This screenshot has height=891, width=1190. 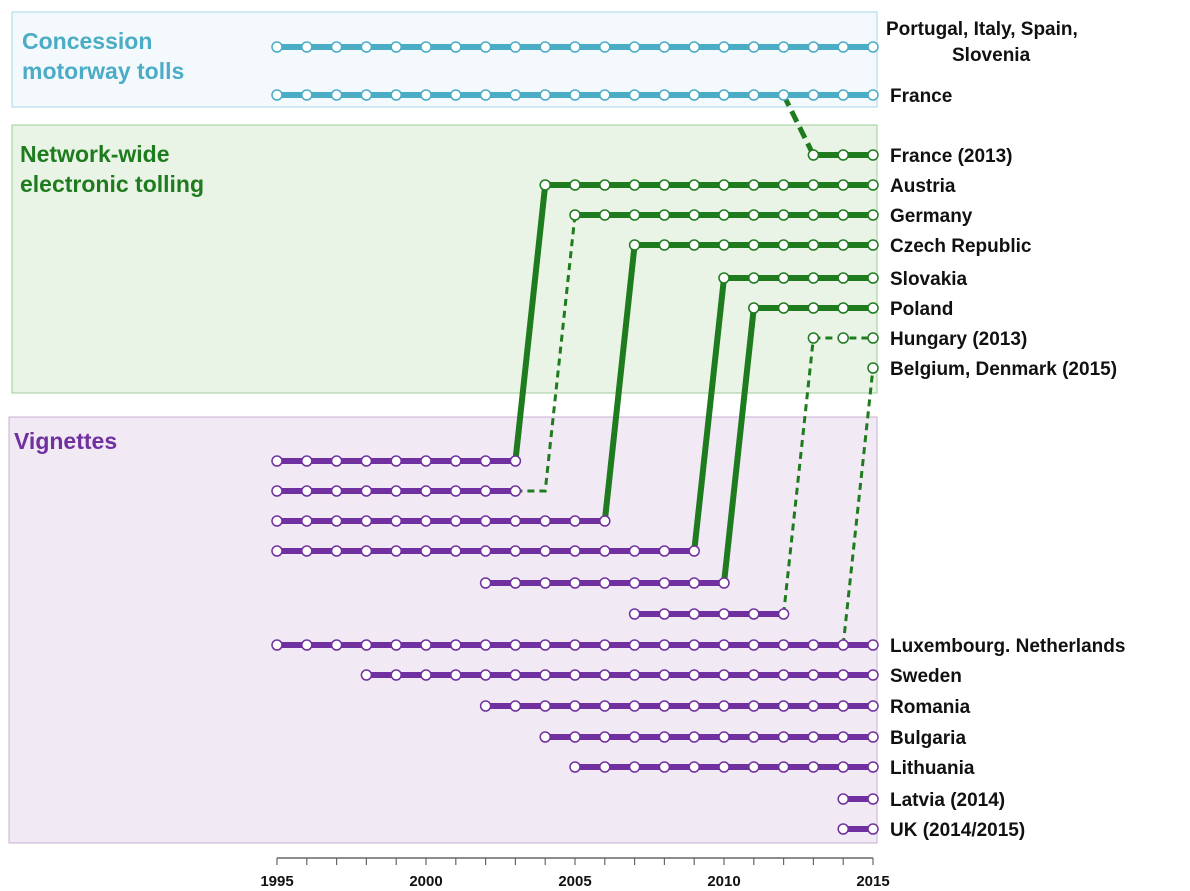 I want to click on x-tick-label: 2000, so click(x=425, y=881).